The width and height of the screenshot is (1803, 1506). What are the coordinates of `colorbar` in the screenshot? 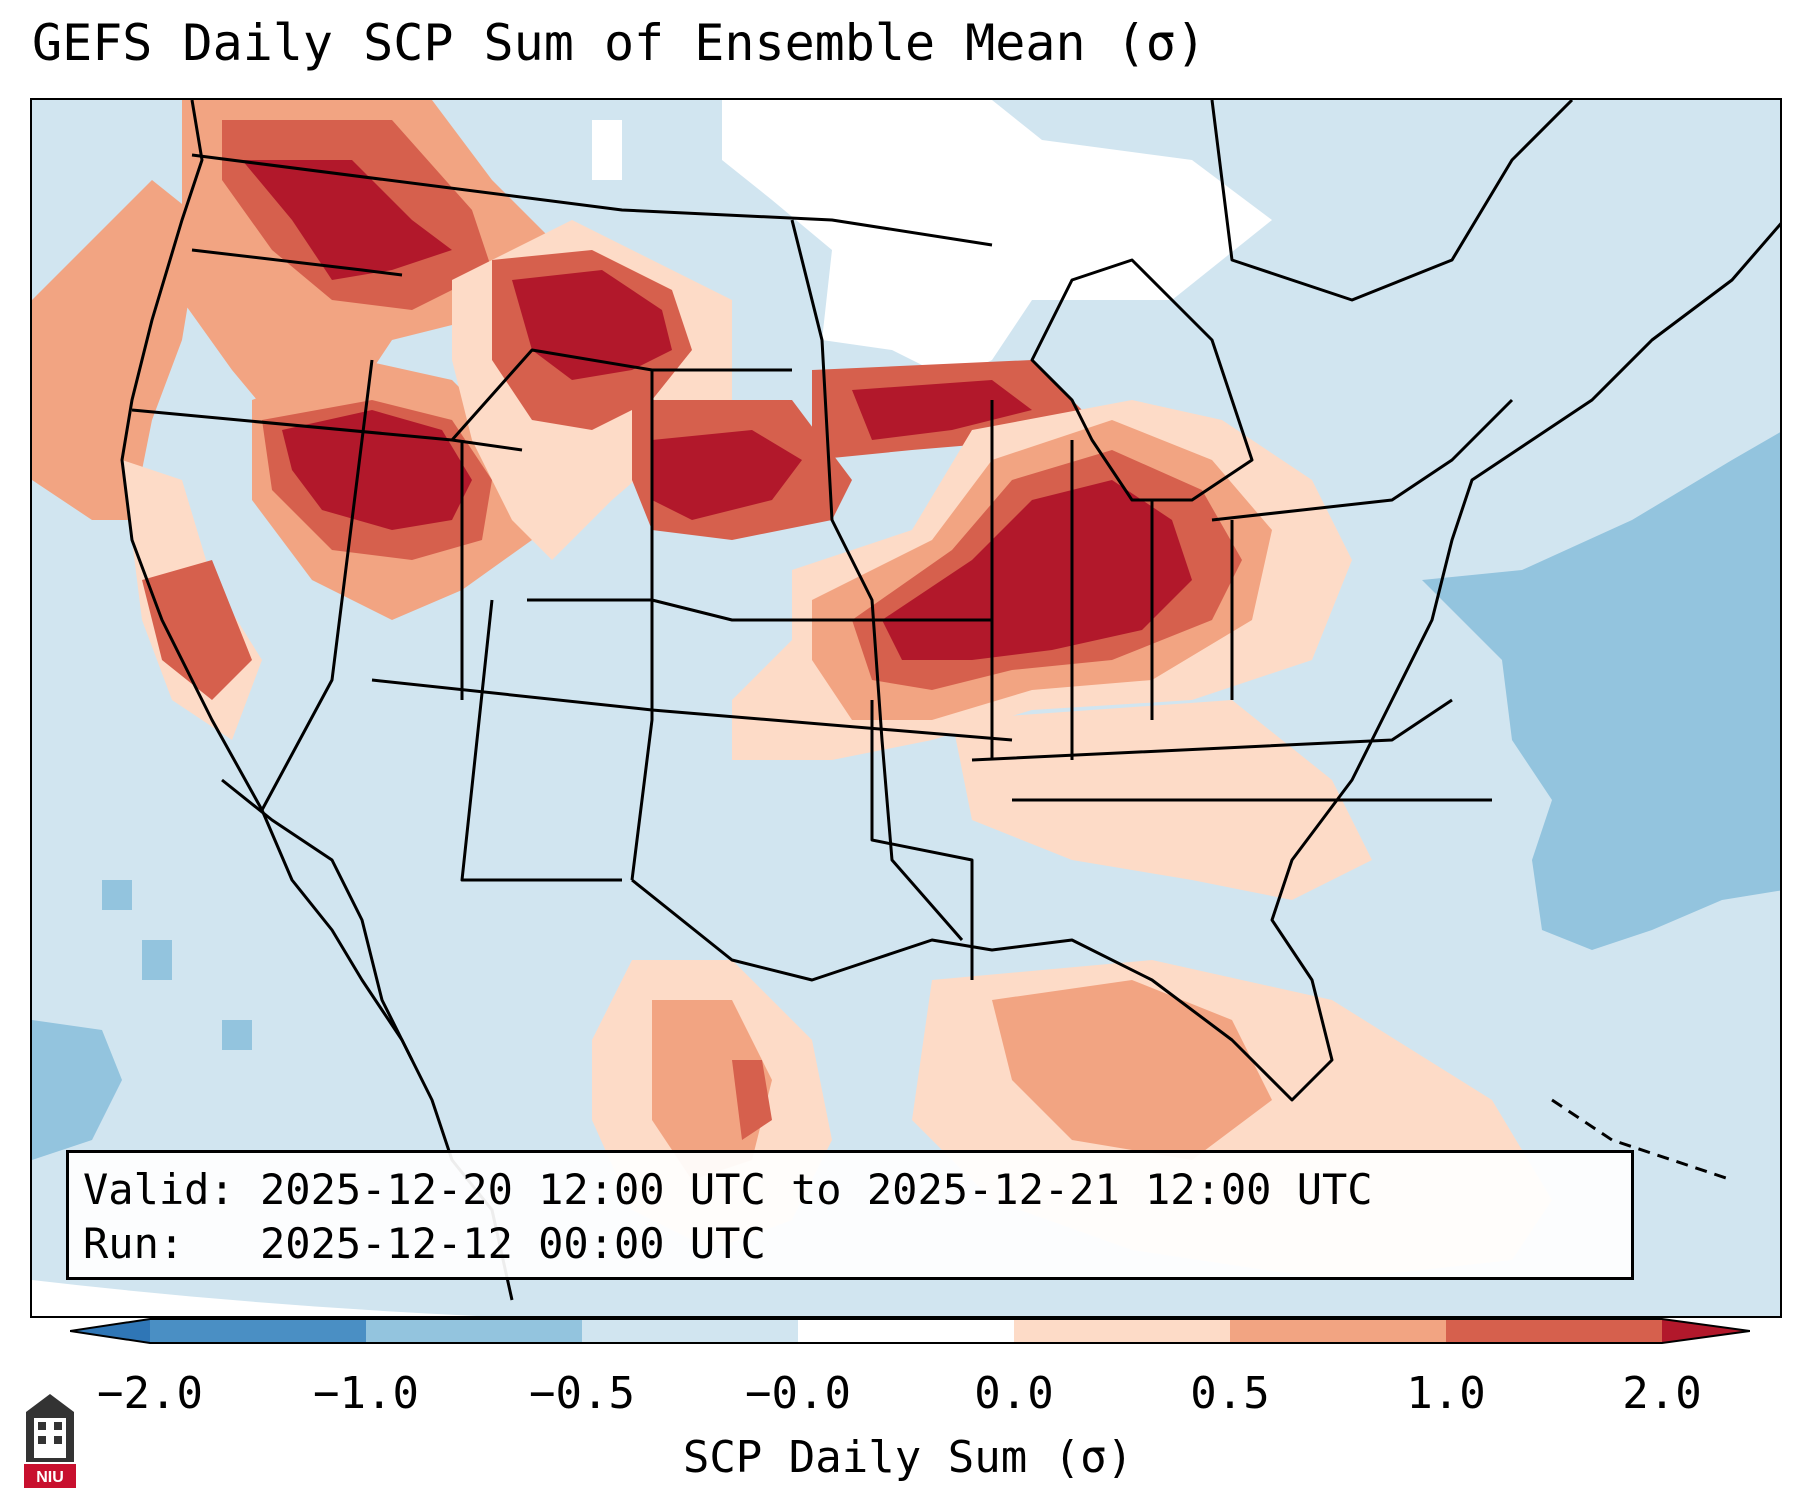 It's located at (910, 1331).